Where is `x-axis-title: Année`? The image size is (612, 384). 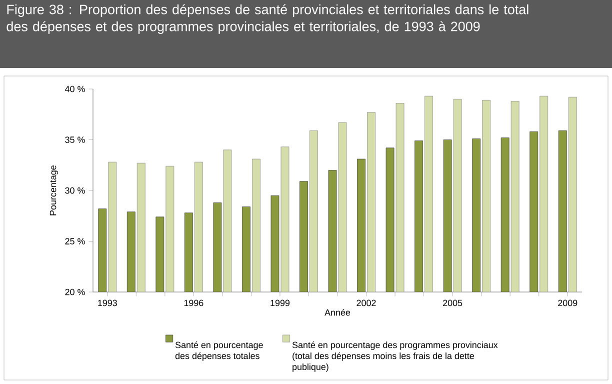 x-axis-title: Année is located at coordinates (337, 312).